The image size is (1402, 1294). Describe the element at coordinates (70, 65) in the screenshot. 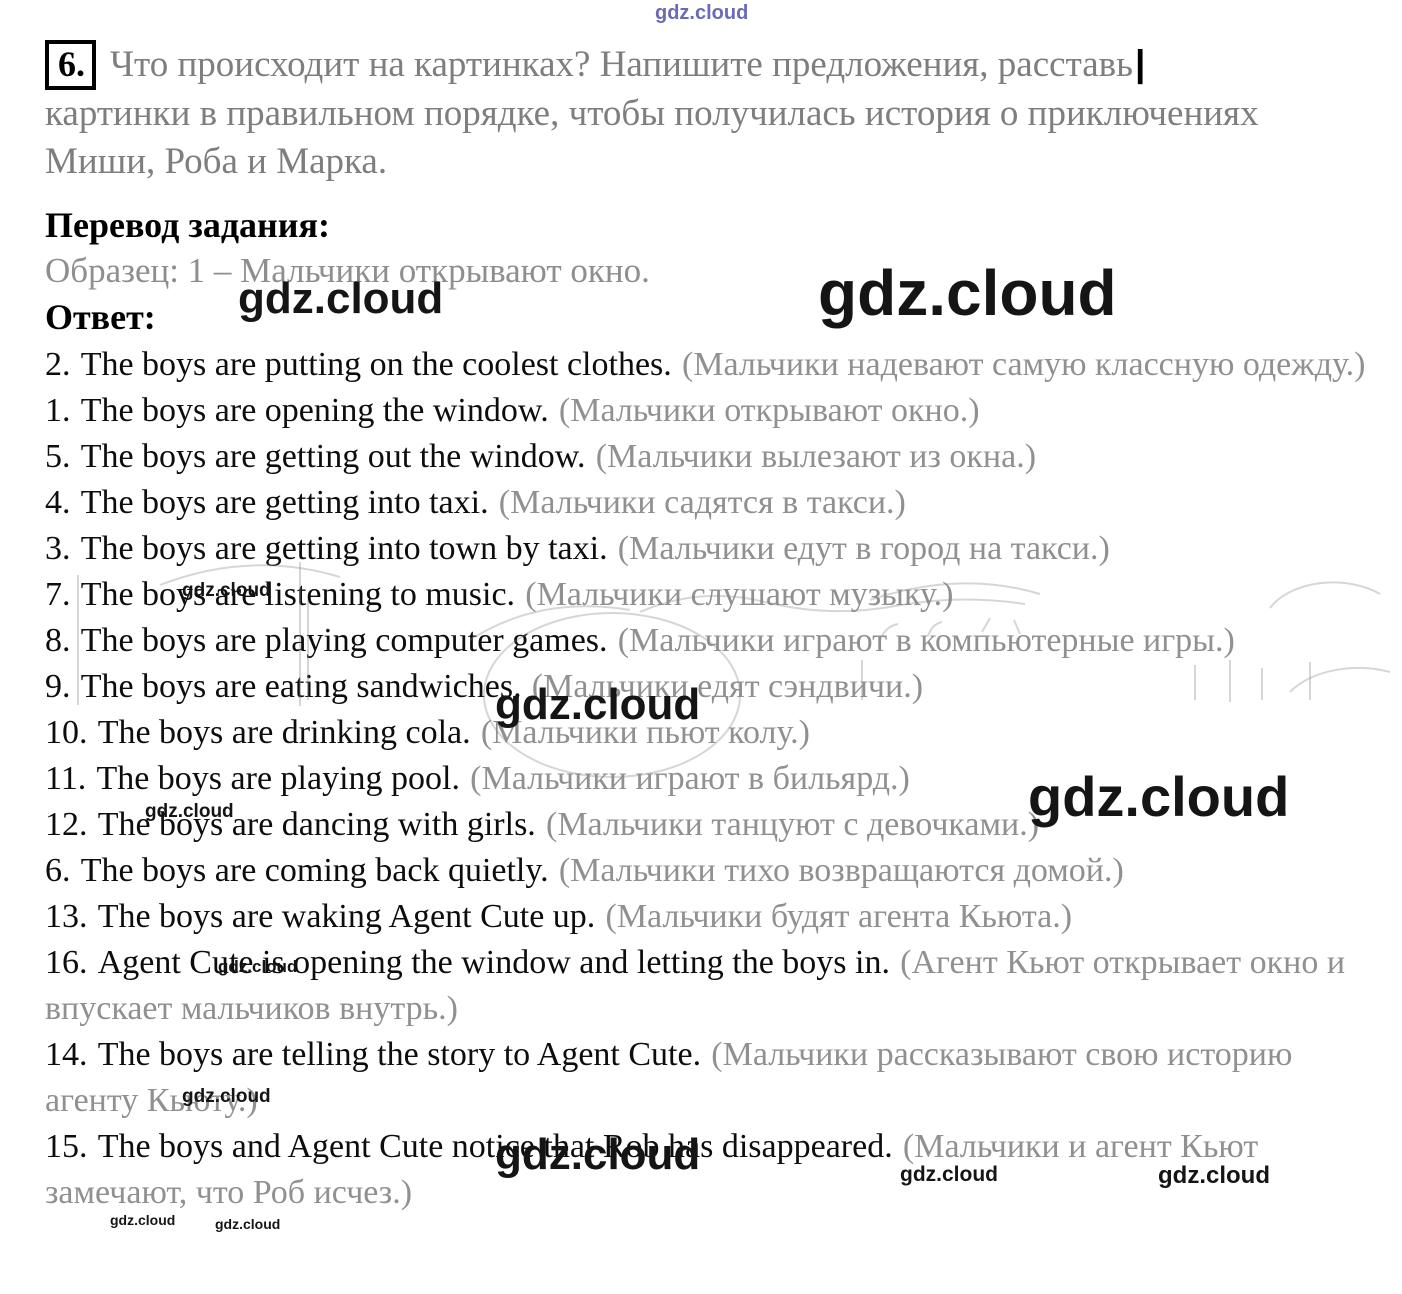

I see `task-number-badge: 6.` at that location.